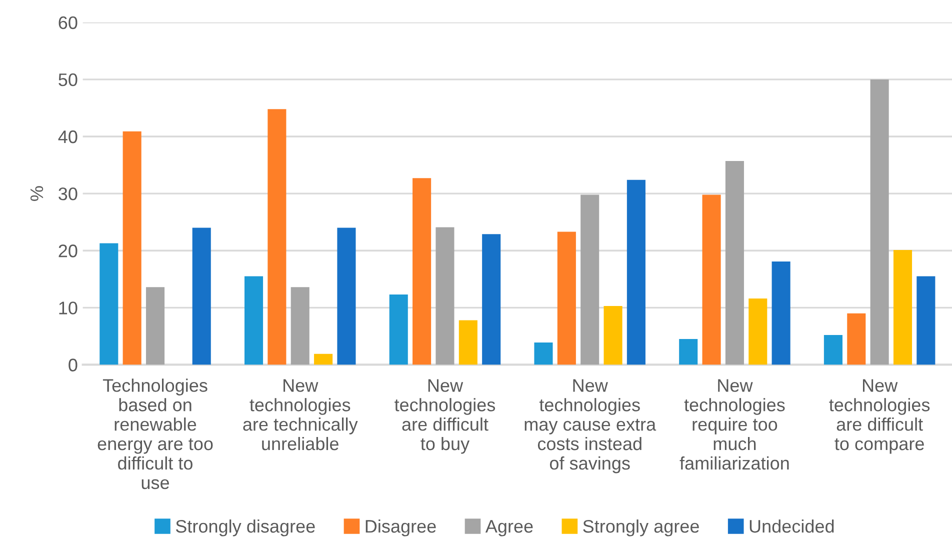 This screenshot has width=952, height=546. Describe the element at coordinates (68, 308) in the screenshot. I see `y-tick-label: 10` at that location.